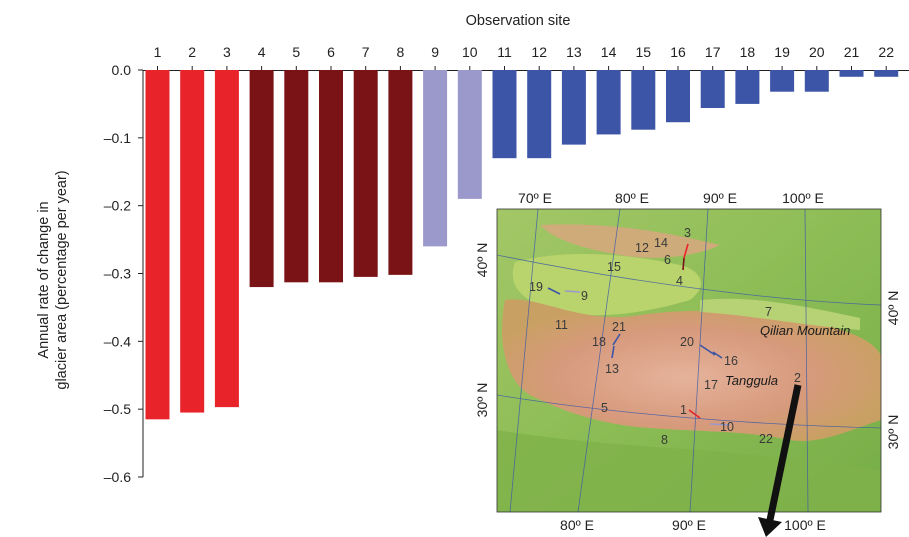 The width and height of the screenshot is (909, 537). Describe the element at coordinates (122, 70) in the screenshot. I see `y-tick-label: 0.0` at that location.